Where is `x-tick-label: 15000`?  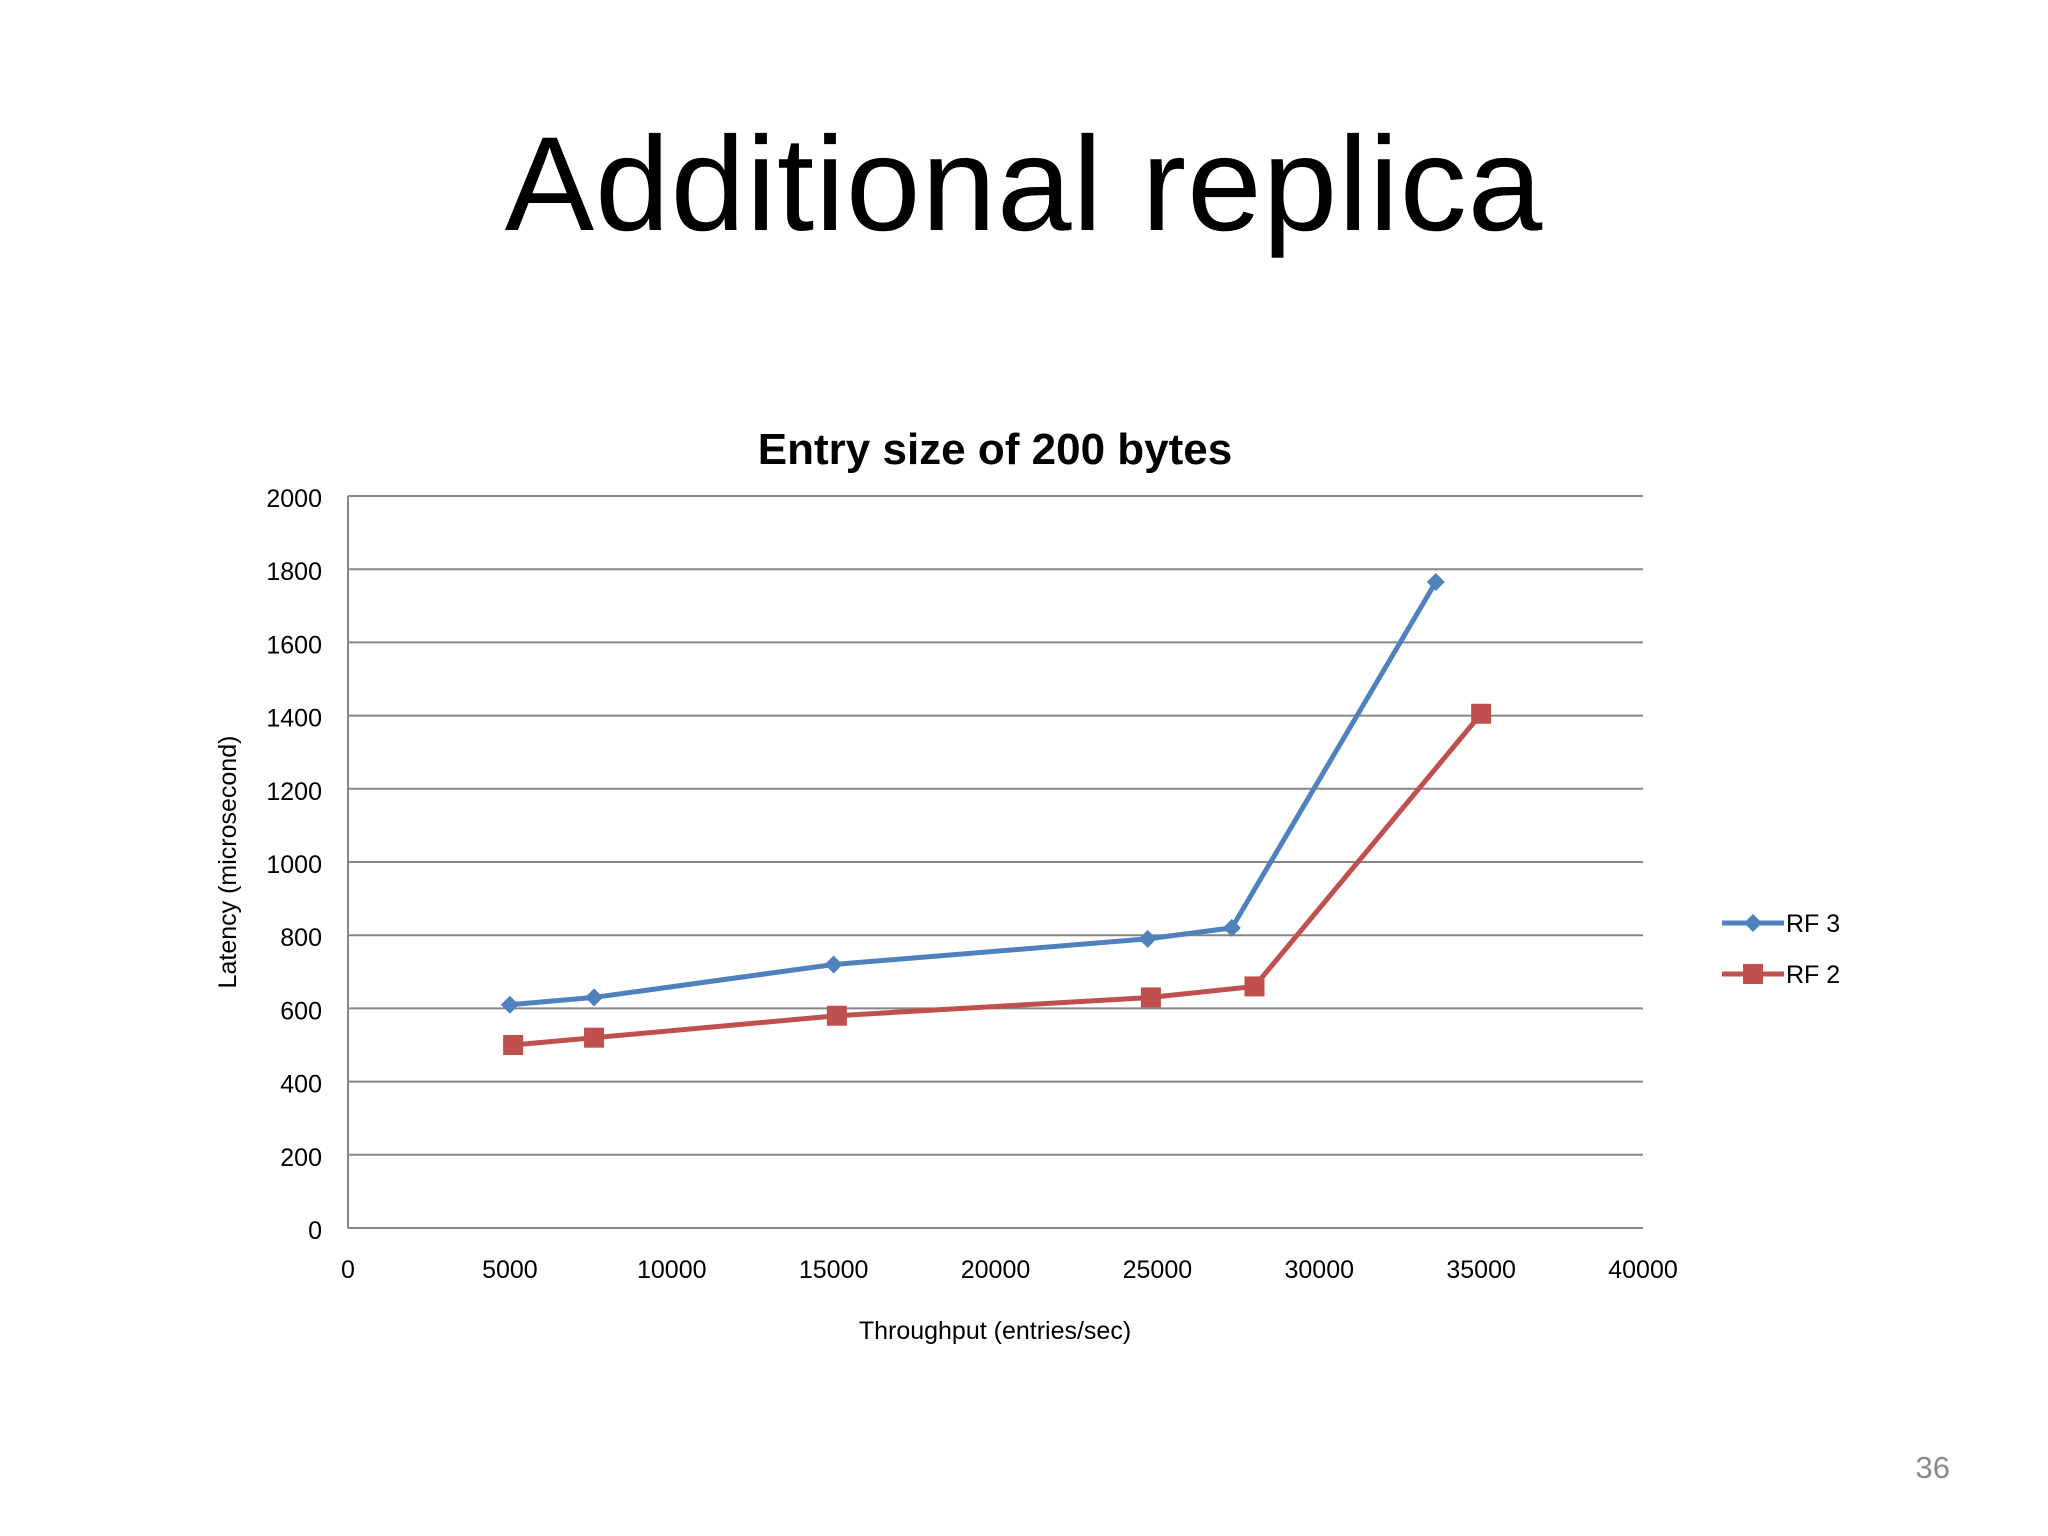 x-tick-label: 15000 is located at coordinates (834, 1270).